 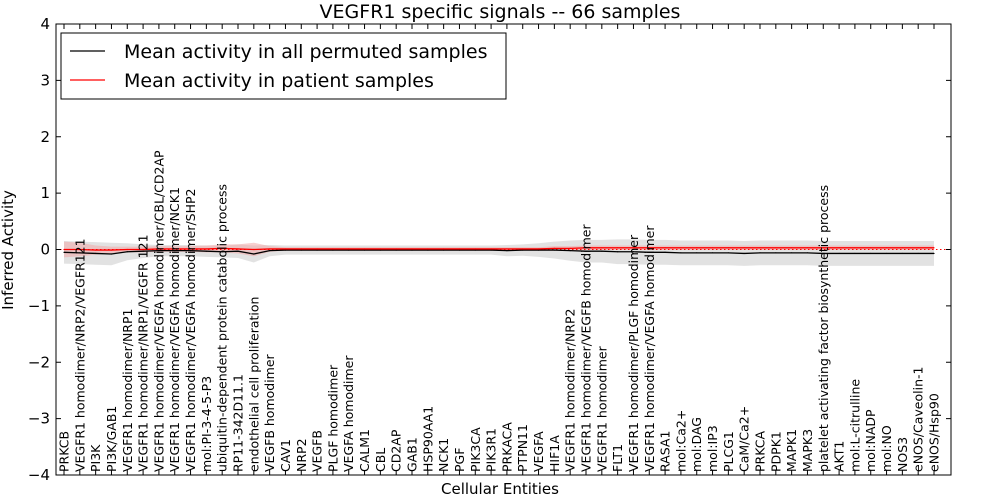 I want to click on legend-label-permuted: Mean activity in all permuted samples, so click(x=305, y=52).